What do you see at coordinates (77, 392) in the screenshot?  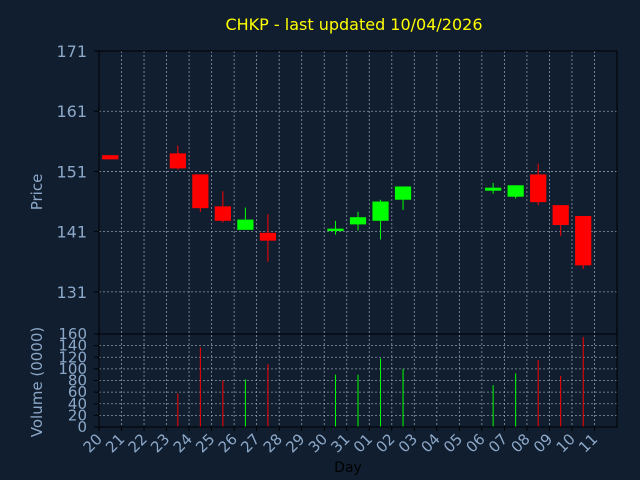 I see `volume-tick-label: 60` at bounding box center [77, 392].